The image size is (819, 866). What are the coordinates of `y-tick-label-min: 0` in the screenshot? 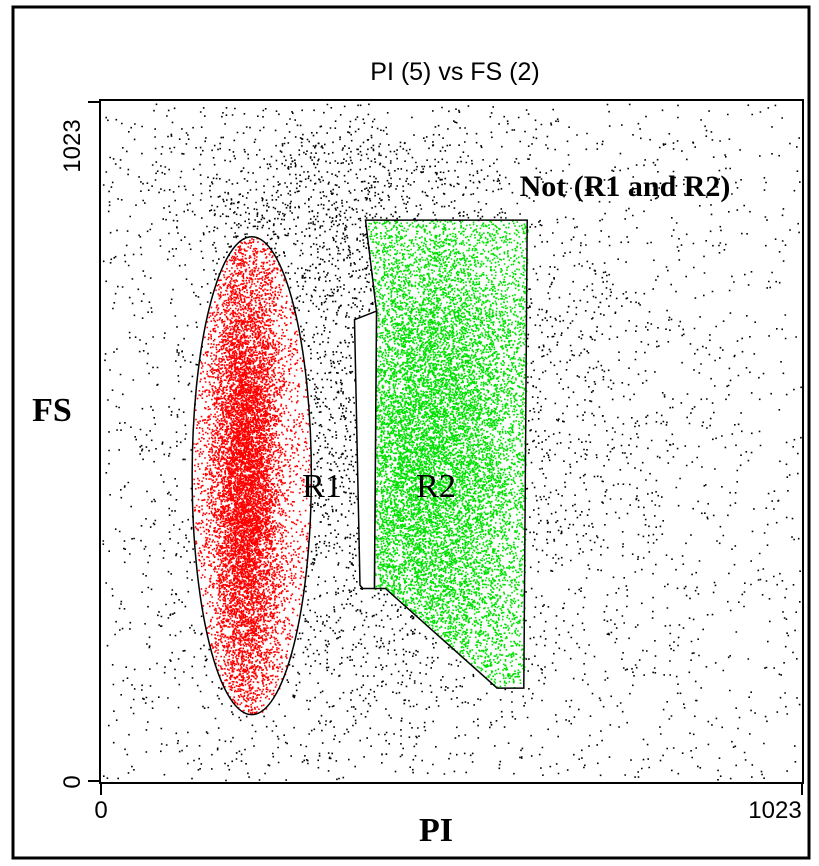 It's located at (72, 781).